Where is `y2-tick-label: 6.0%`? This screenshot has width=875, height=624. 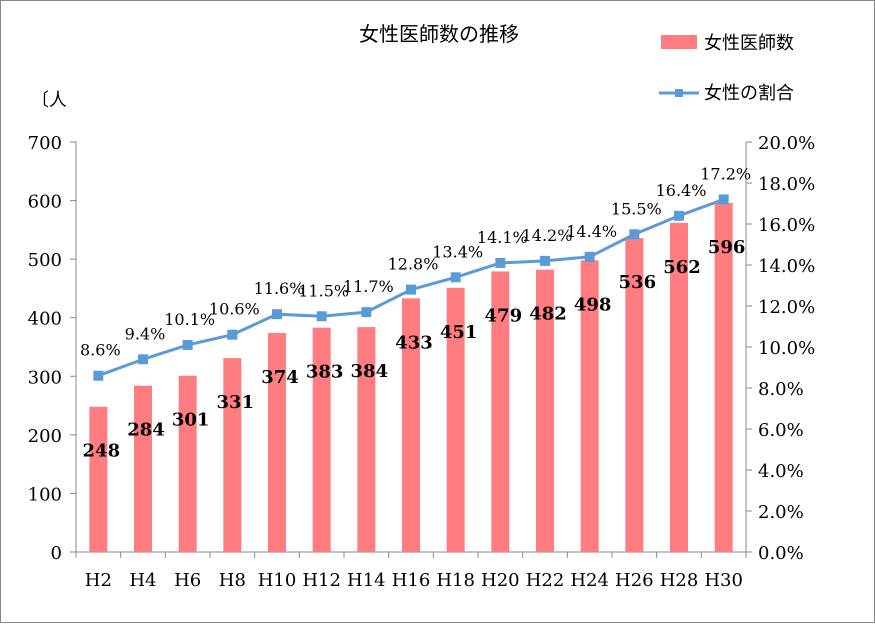
y2-tick-label: 6.0% is located at coordinates (781, 430).